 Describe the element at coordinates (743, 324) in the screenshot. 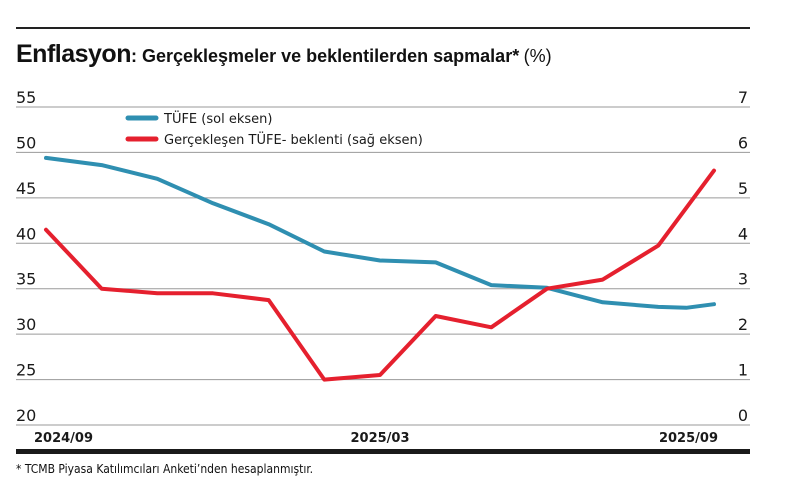

I see `right-tick-label: 2` at that location.